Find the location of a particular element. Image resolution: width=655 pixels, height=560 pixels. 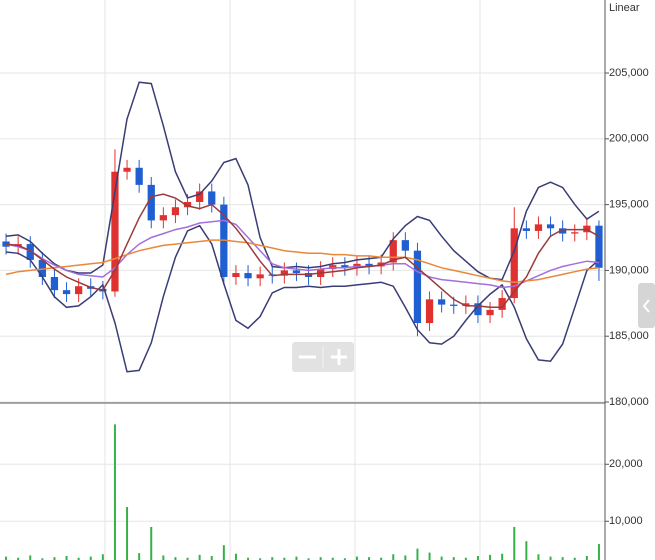

side-tab-bg is located at coordinates (646, 305).